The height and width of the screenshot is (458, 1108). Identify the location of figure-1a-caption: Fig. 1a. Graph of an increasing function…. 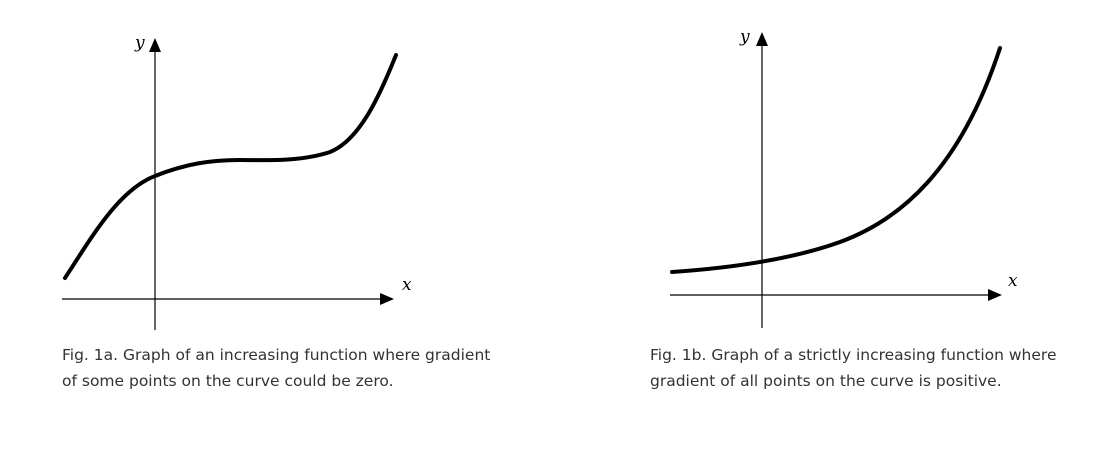
(276, 368).